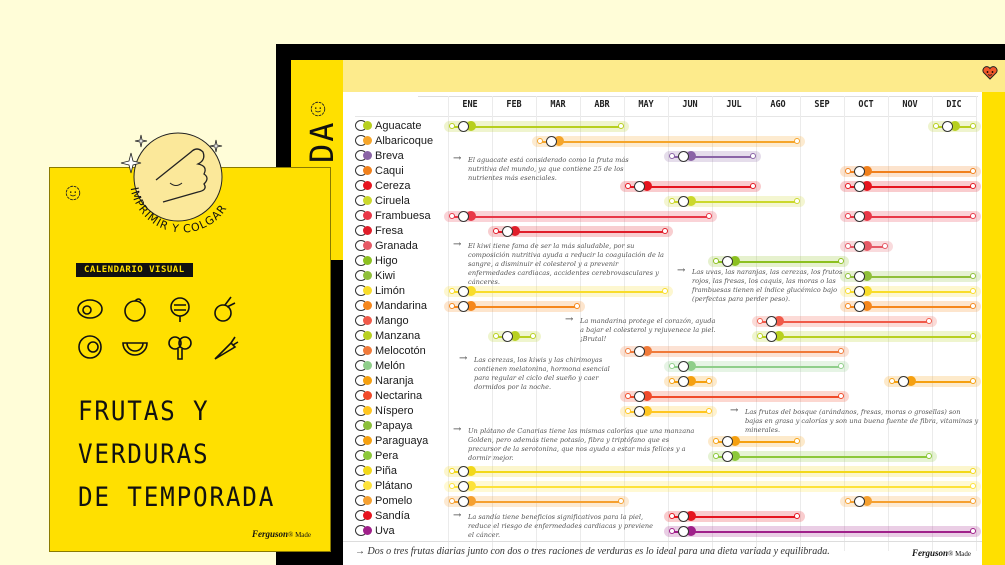 Image resolution: width=1005 pixels, height=565 pixels. What do you see at coordinates (866, 104) in the screenshot?
I see `month-header-oct: OCT` at bounding box center [866, 104].